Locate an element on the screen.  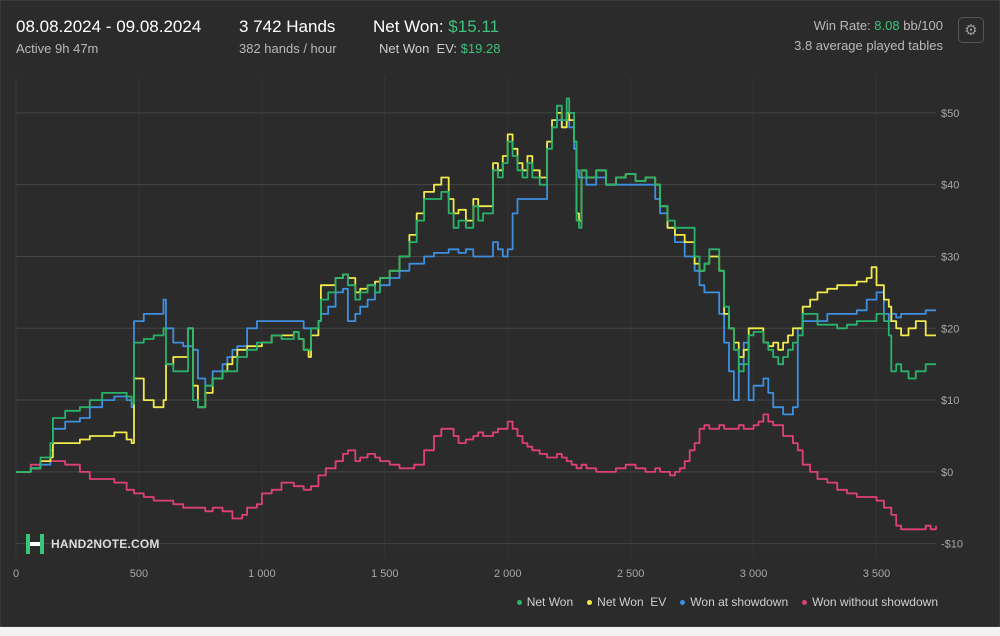
x-tick-label: 3 500 is located at coordinates (877, 574).